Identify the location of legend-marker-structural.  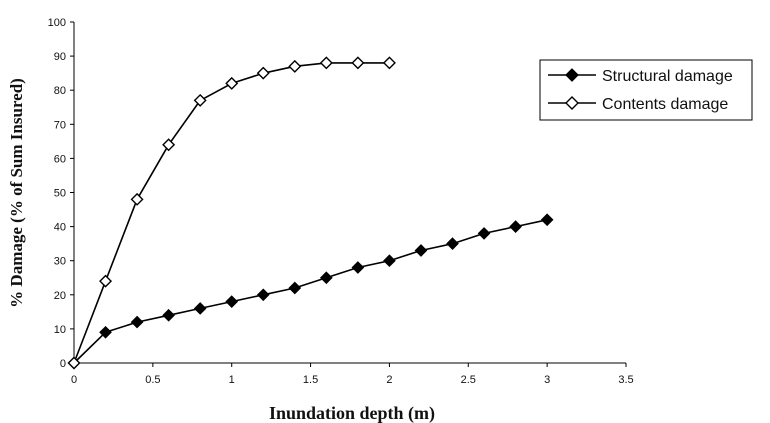
(572, 75).